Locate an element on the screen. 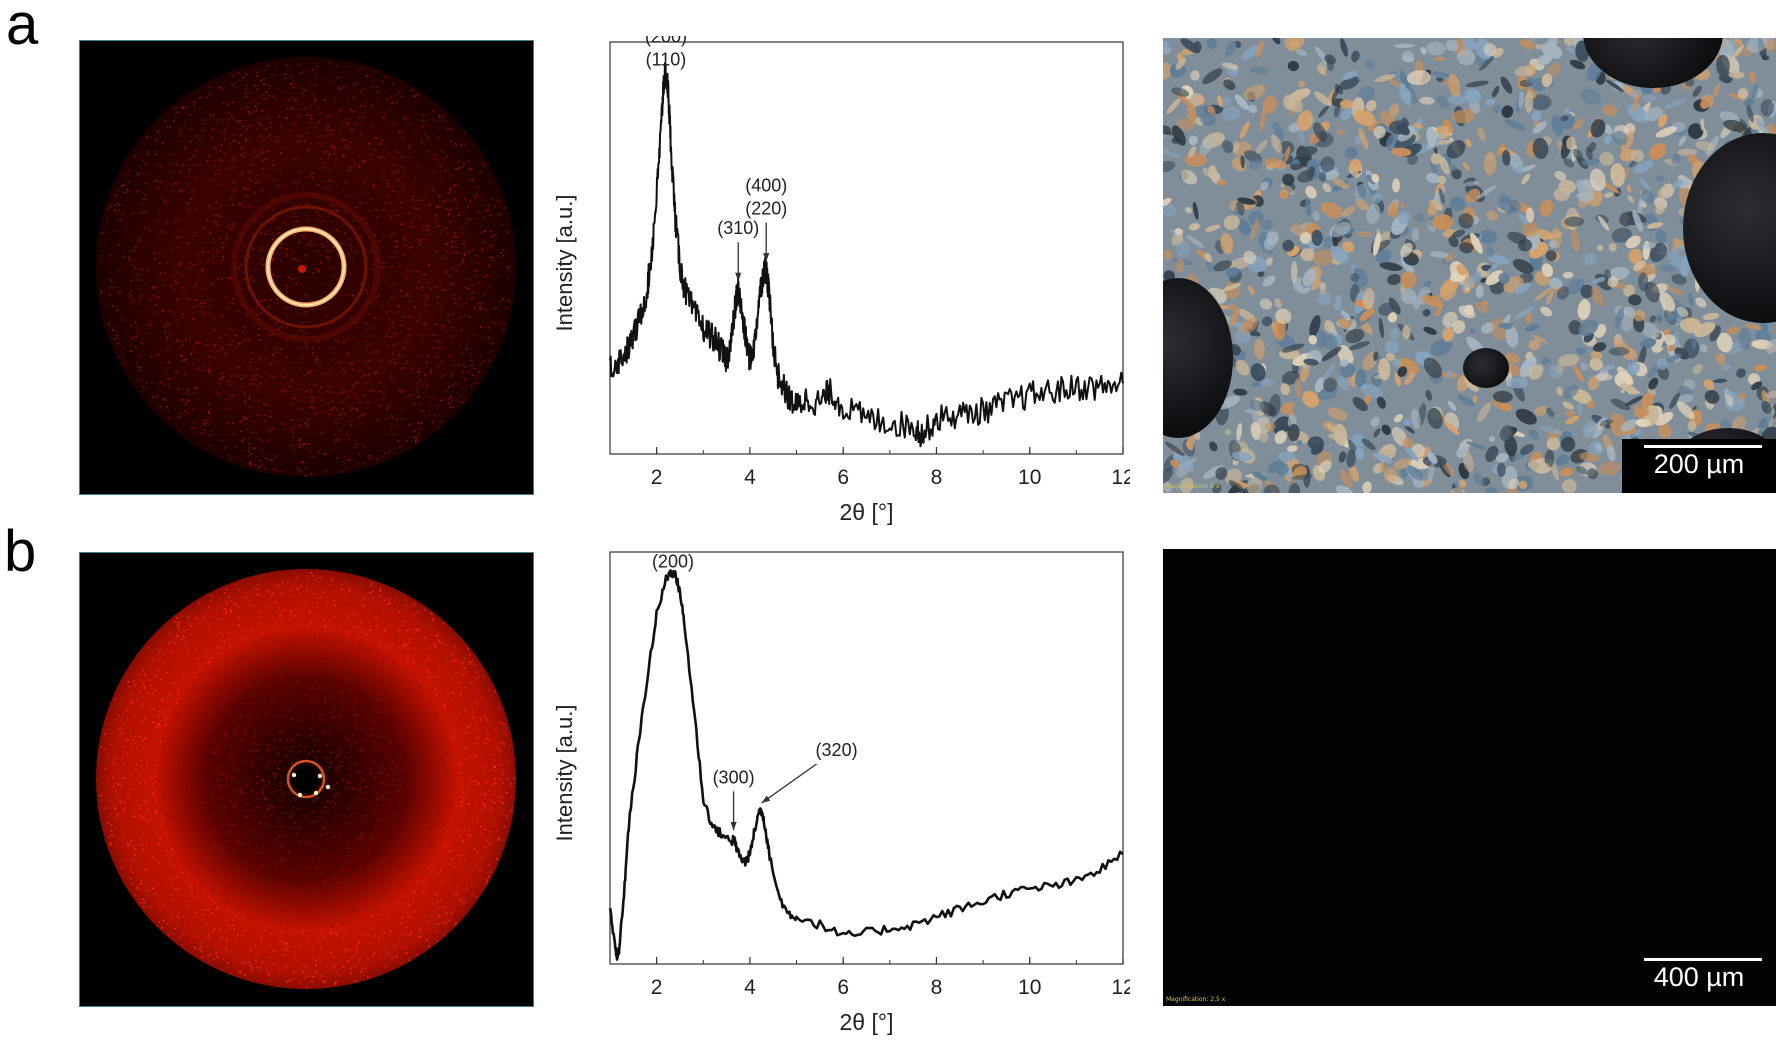 Image resolution: width=1776 pixels, height=1046 pixels. magnification-label-a: Magnification: 5 x is located at coordinates (1193, 486).